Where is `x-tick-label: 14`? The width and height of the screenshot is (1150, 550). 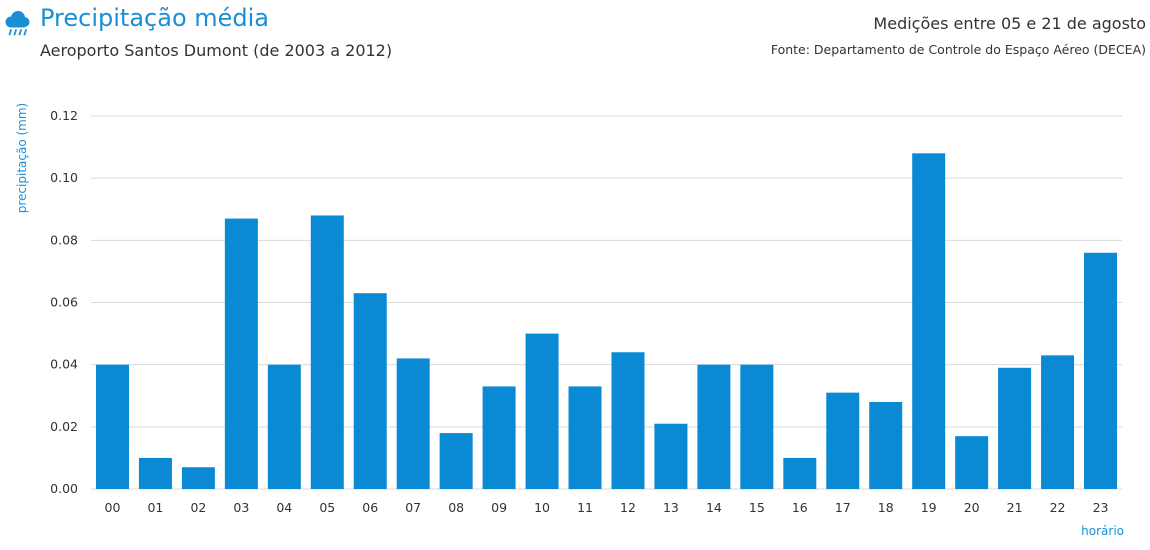 x-tick-label: 14 is located at coordinates (714, 507).